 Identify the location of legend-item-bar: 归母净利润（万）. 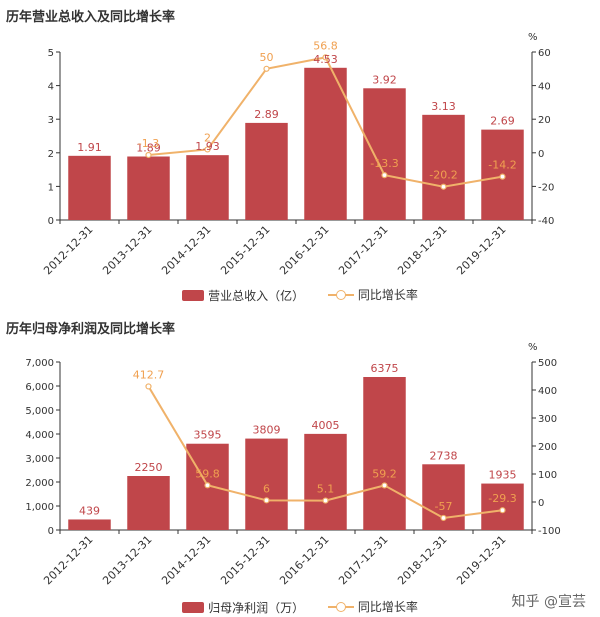
(243, 607).